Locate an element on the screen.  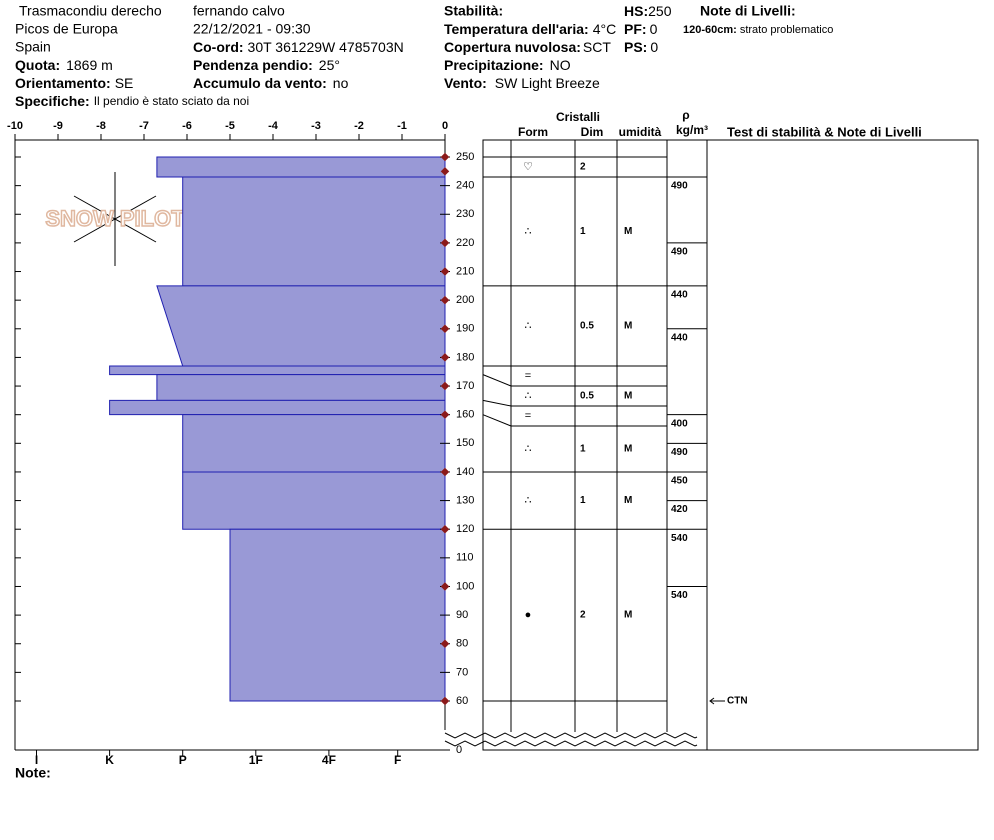
y-tick-label: 190 is located at coordinates (465, 329).